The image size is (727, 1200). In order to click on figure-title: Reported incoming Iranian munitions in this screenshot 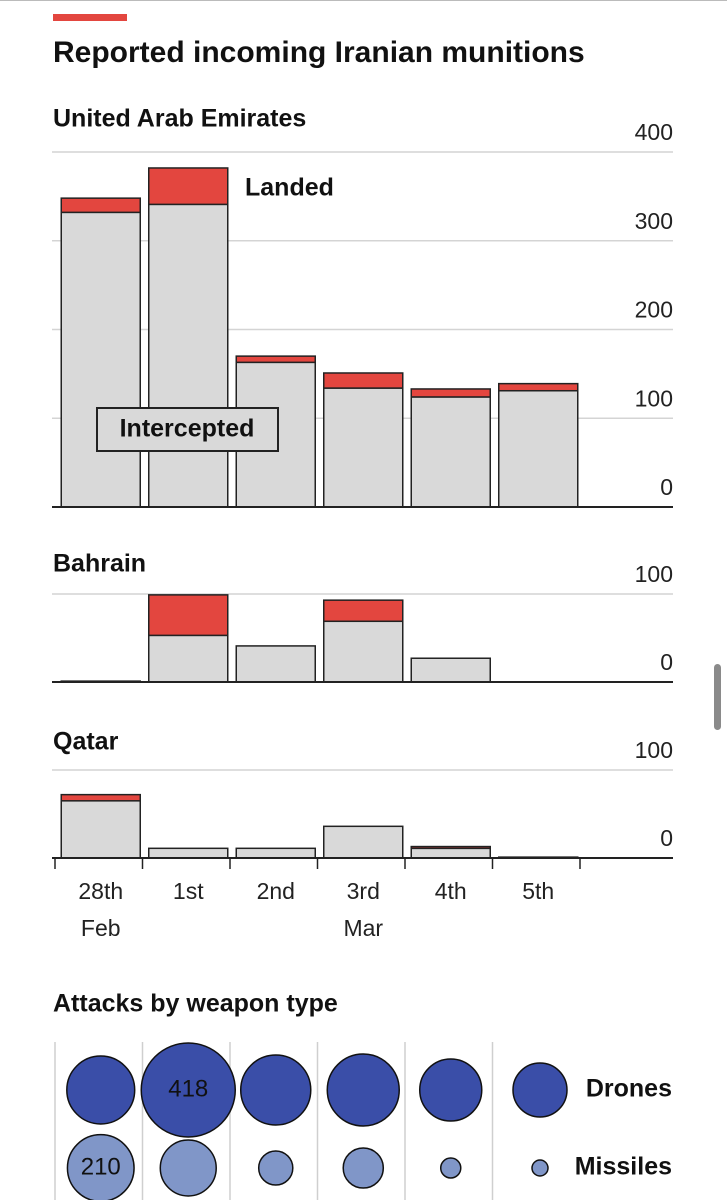, I will do `click(319, 52)`.